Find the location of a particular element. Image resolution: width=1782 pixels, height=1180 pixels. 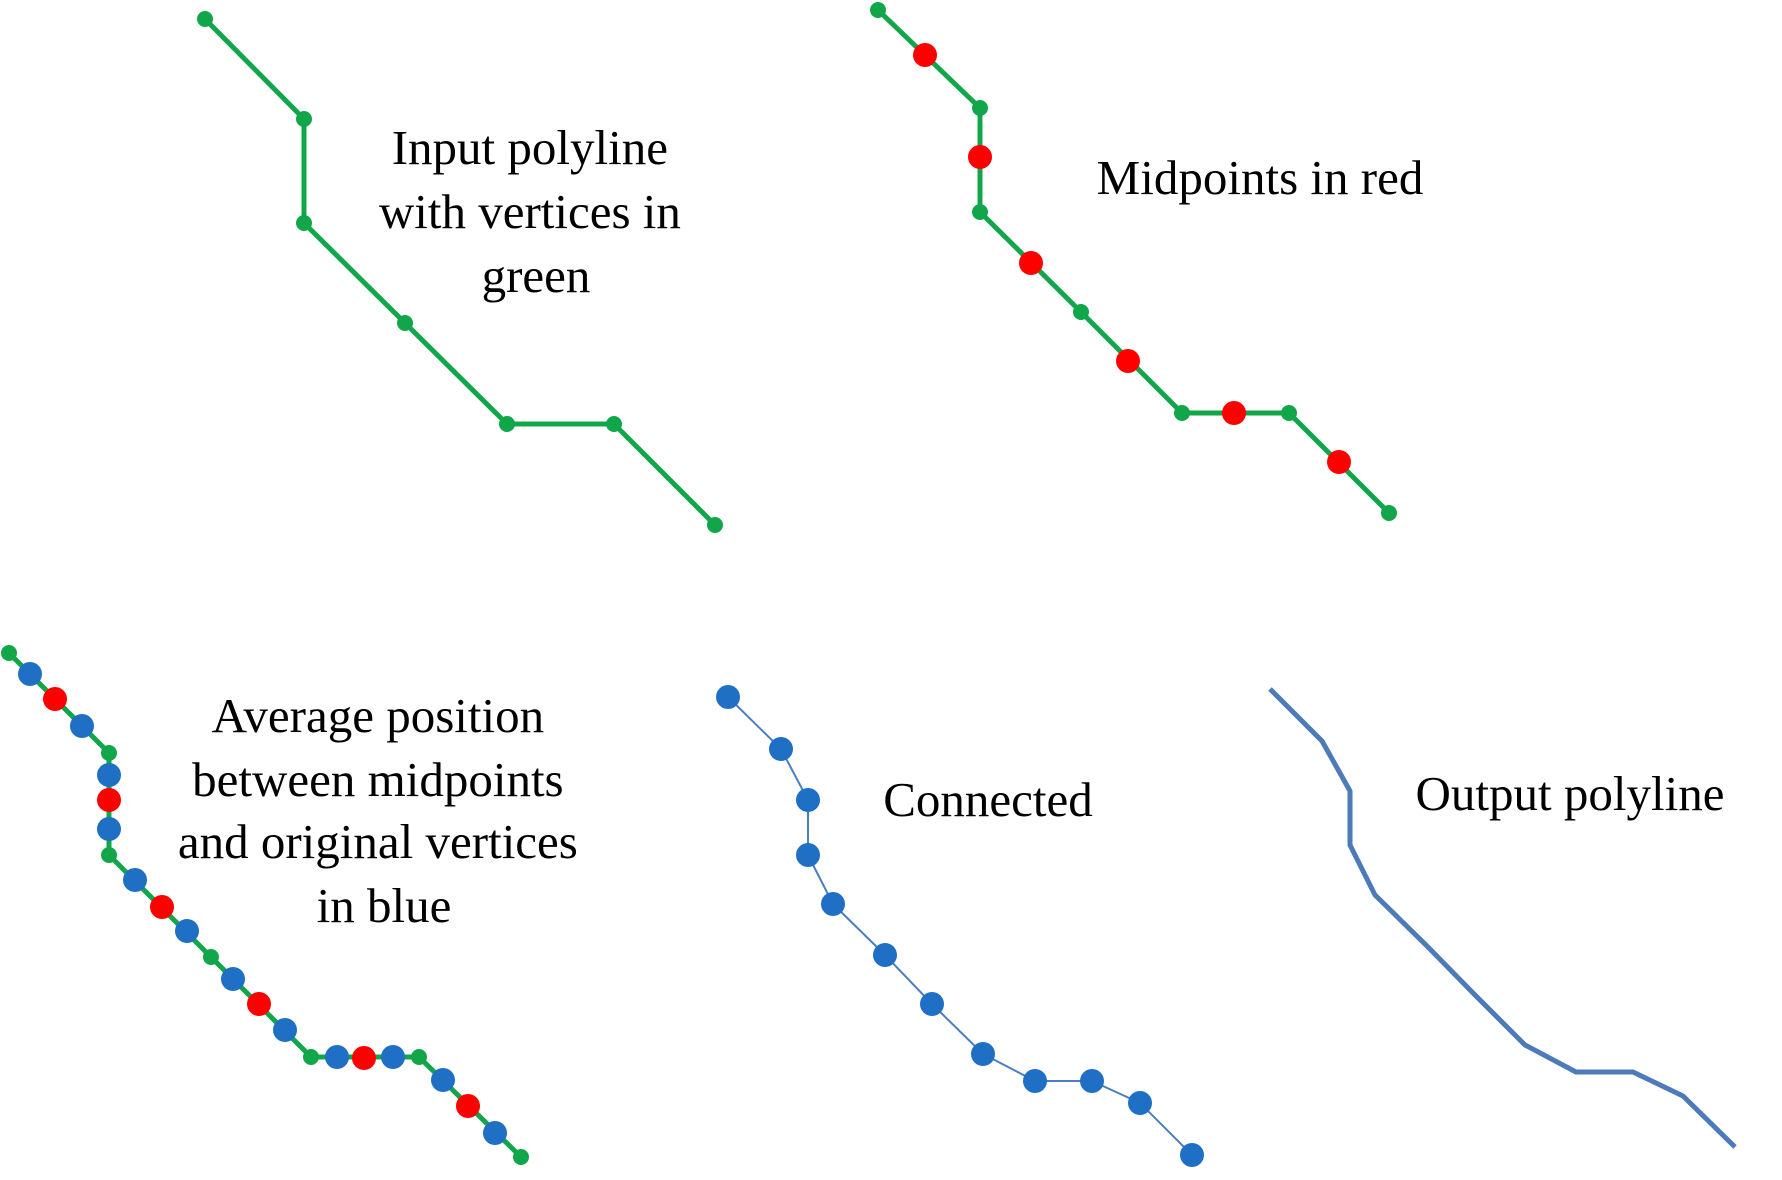

average-panel-vertices is located at coordinates (265, 905).